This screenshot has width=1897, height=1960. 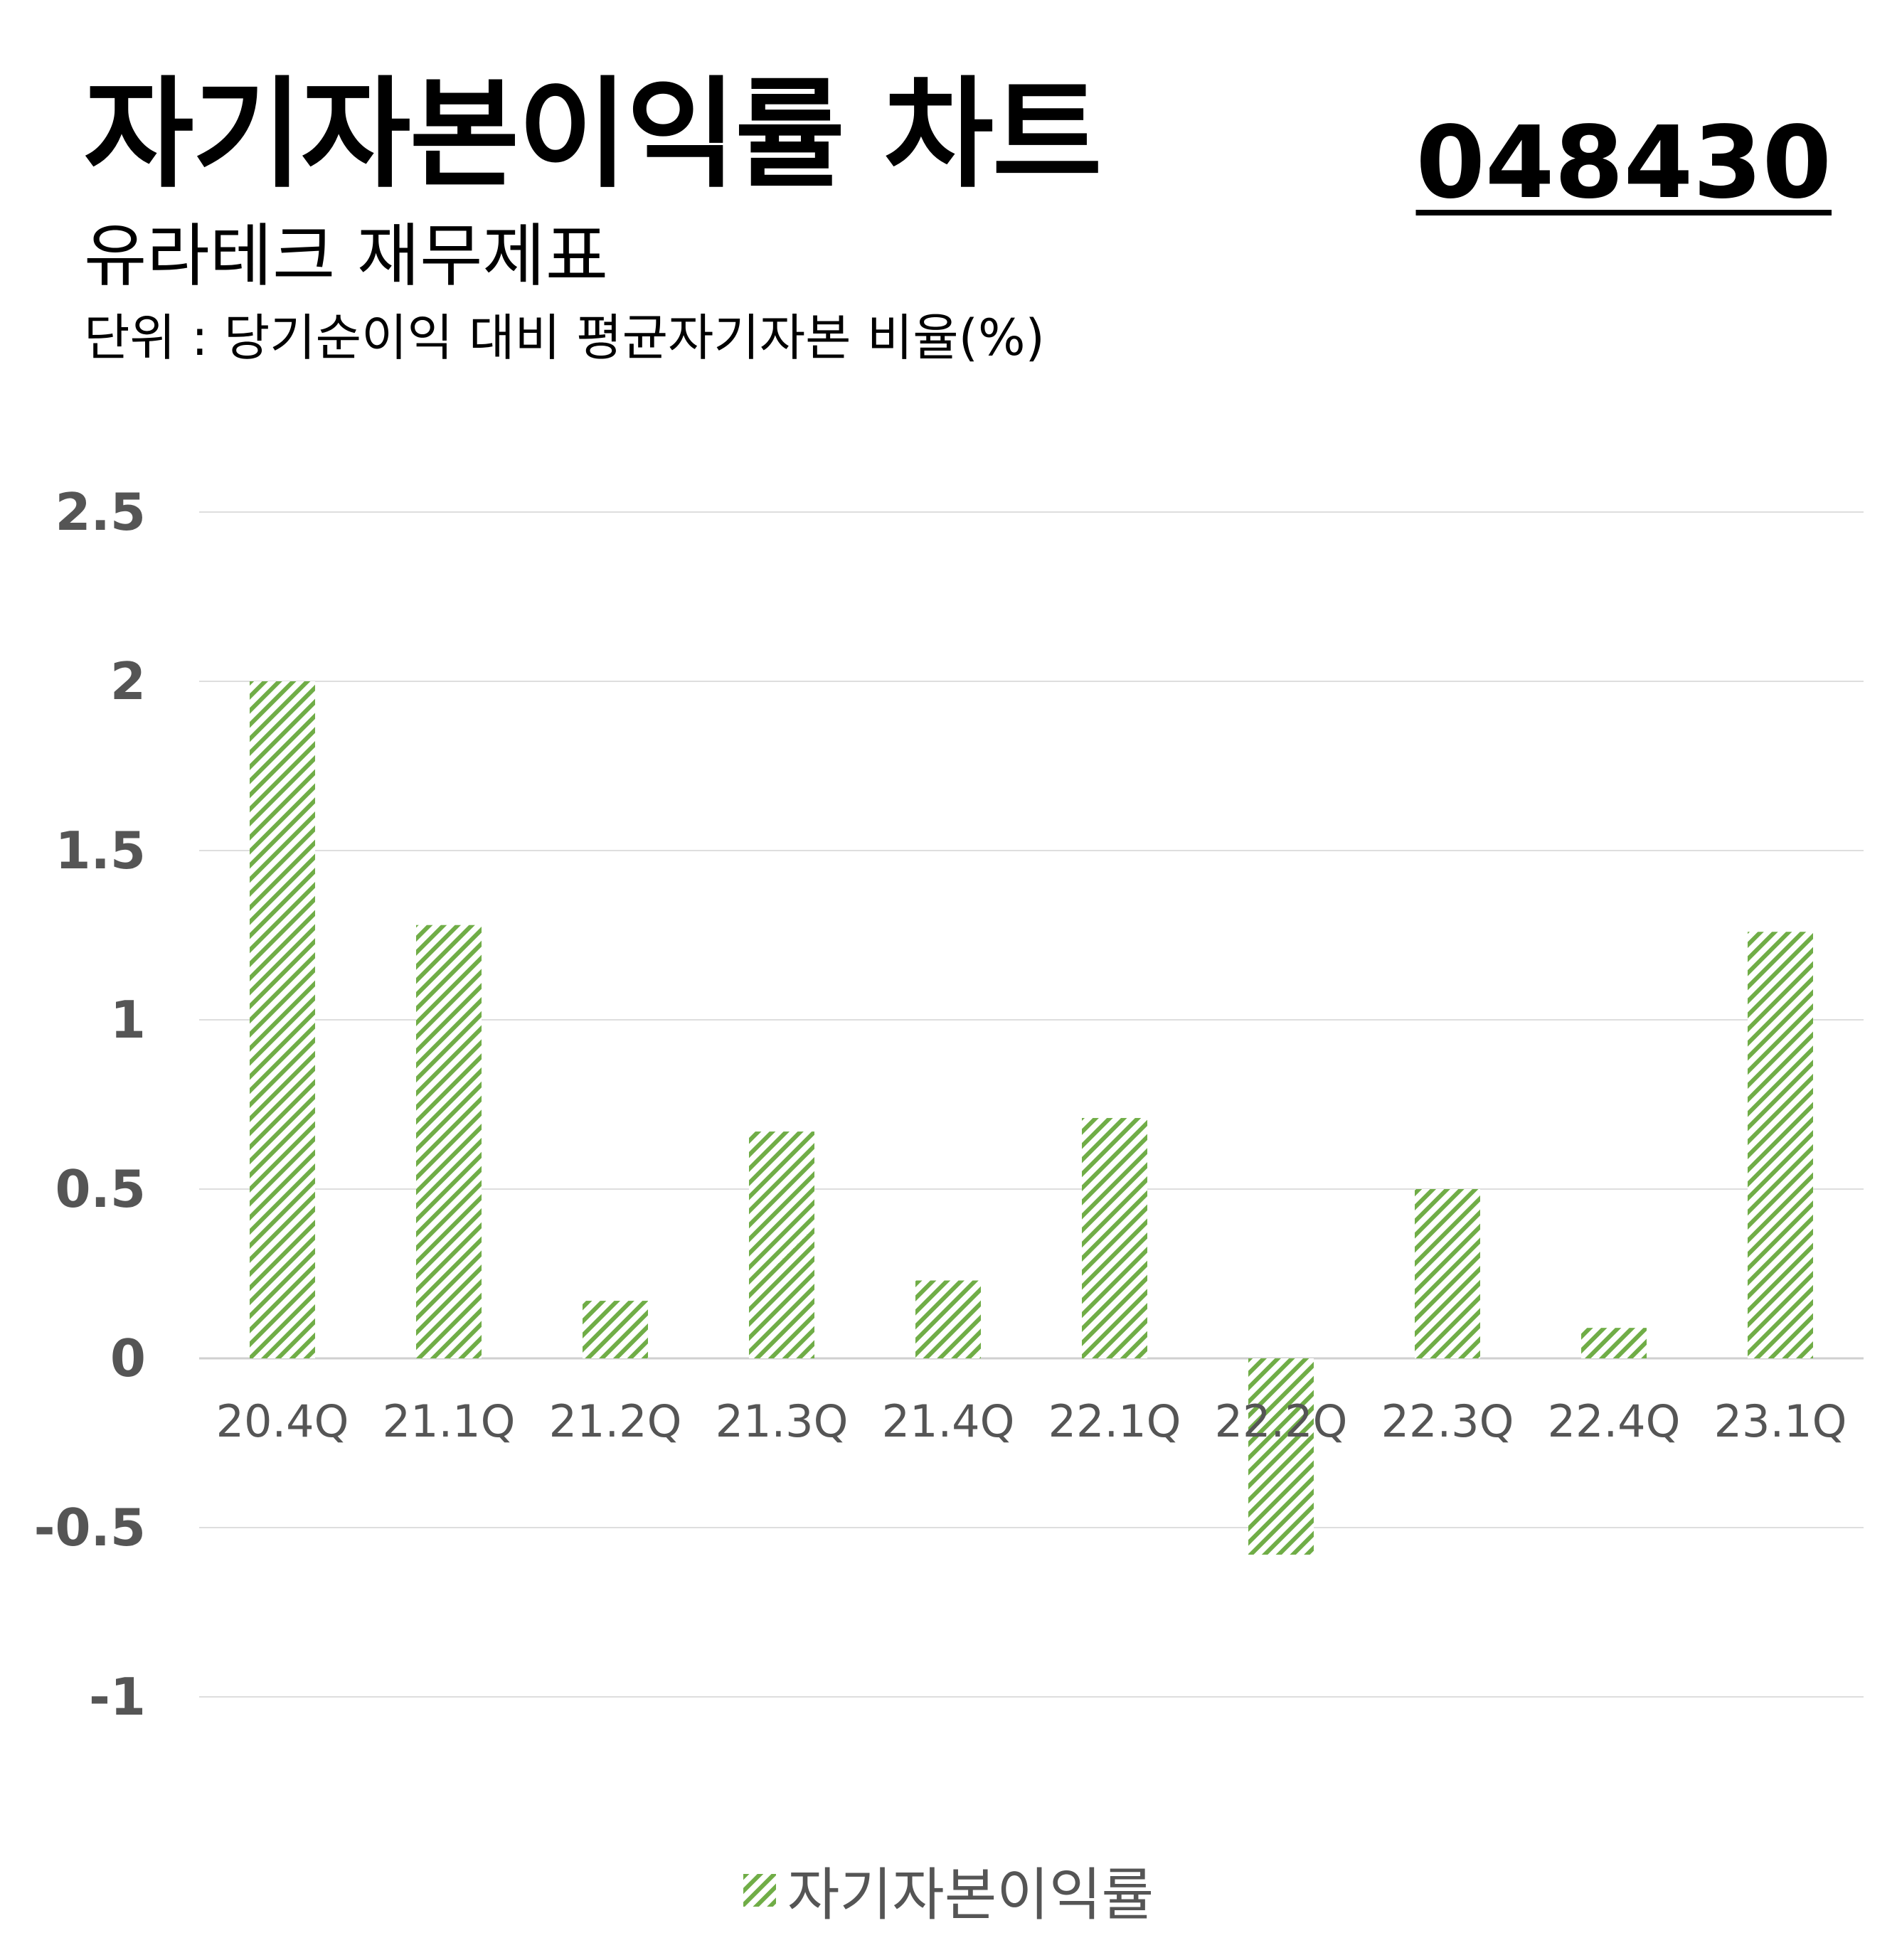 I want to click on bar-21.4Q, so click(x=948, y=1319).